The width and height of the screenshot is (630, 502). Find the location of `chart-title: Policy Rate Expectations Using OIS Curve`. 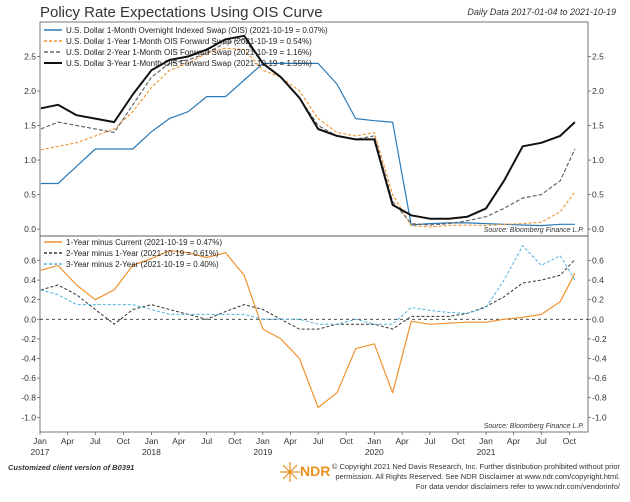

chart-title: Policy Rate Expectations Using OIS Curve is located at coordinates (181, 12).